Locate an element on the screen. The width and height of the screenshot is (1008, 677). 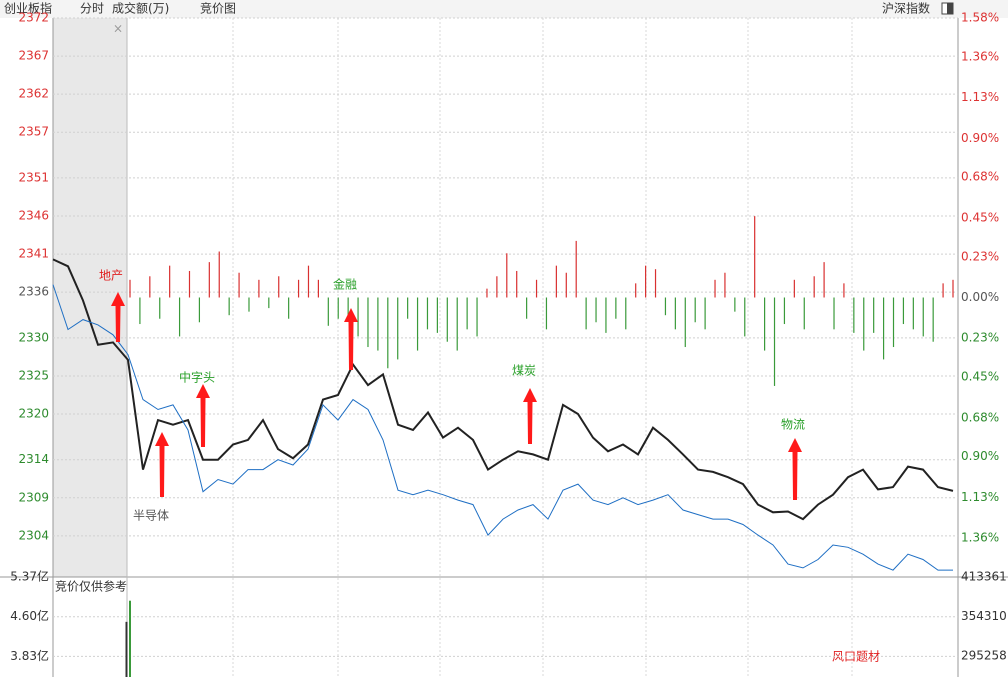
y2-tick-label: 413361 is located at coordinates (984, 577).